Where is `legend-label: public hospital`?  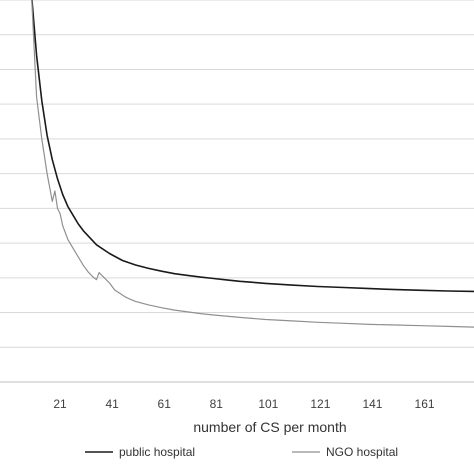 legend-label: public hospital is located at coordinates (157, 452).